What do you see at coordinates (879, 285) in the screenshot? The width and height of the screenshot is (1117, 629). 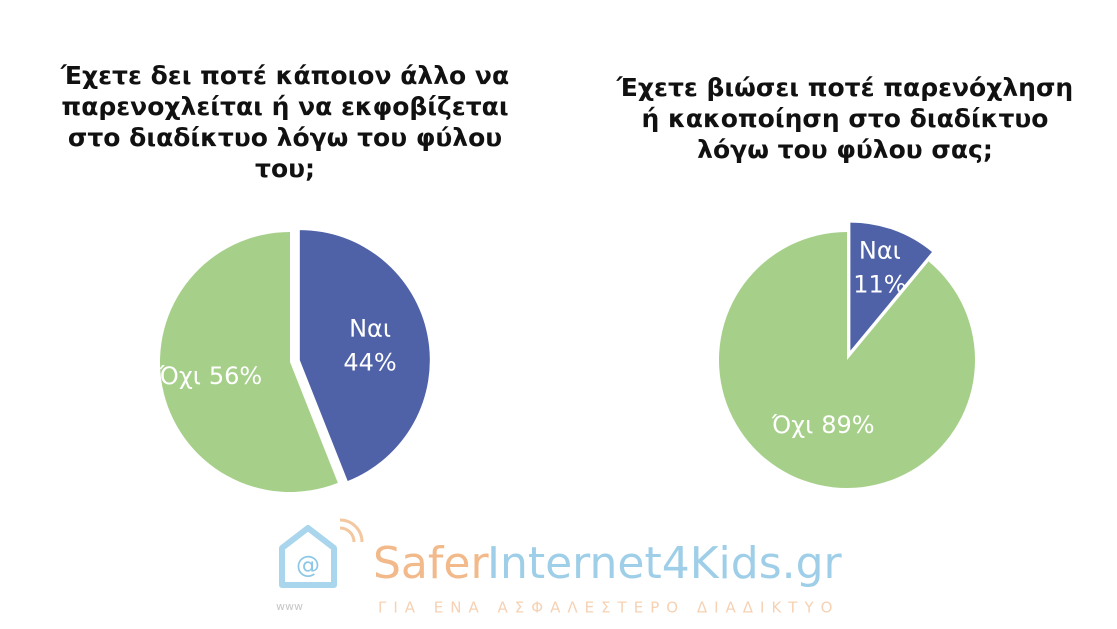 I see `value-label: 11%` at bounding box center [879, 285].